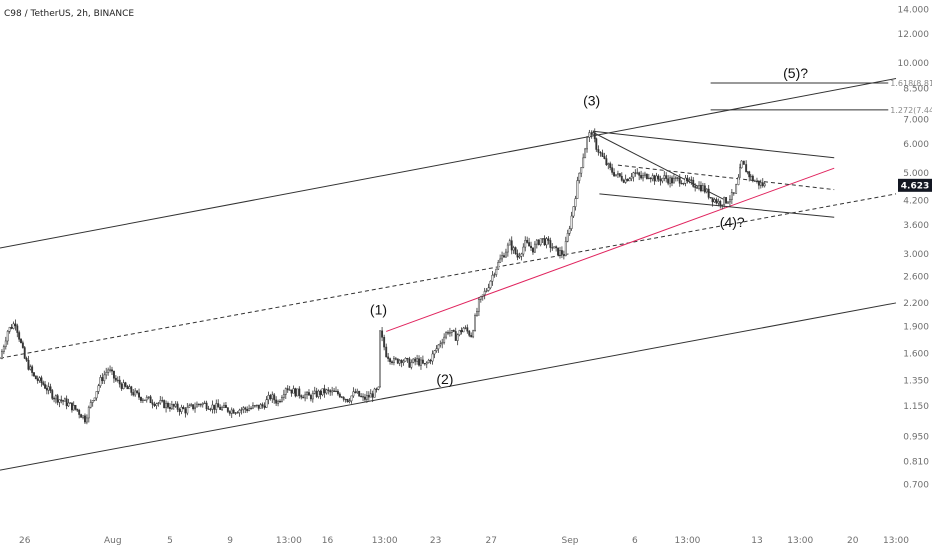 This screenshot has height=550, width=932. Describe the element at coordinates (914, 35) in the screenshot. I see `y-tick-label: 12.000` at that location.